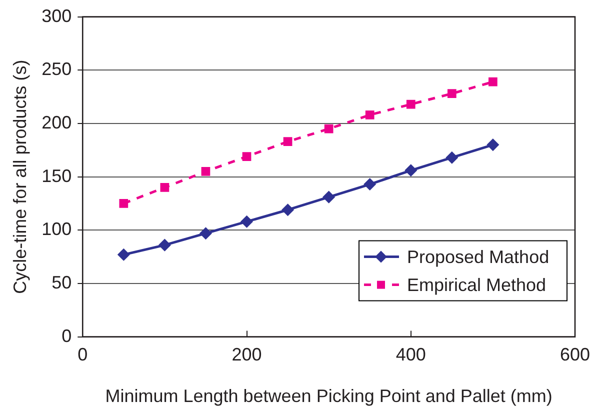 The width and height of the screenshot is (615, 416). I want to click on x-axis-title: Minimum Length between Picking Point and Pallet (mm), so click(328, 396).